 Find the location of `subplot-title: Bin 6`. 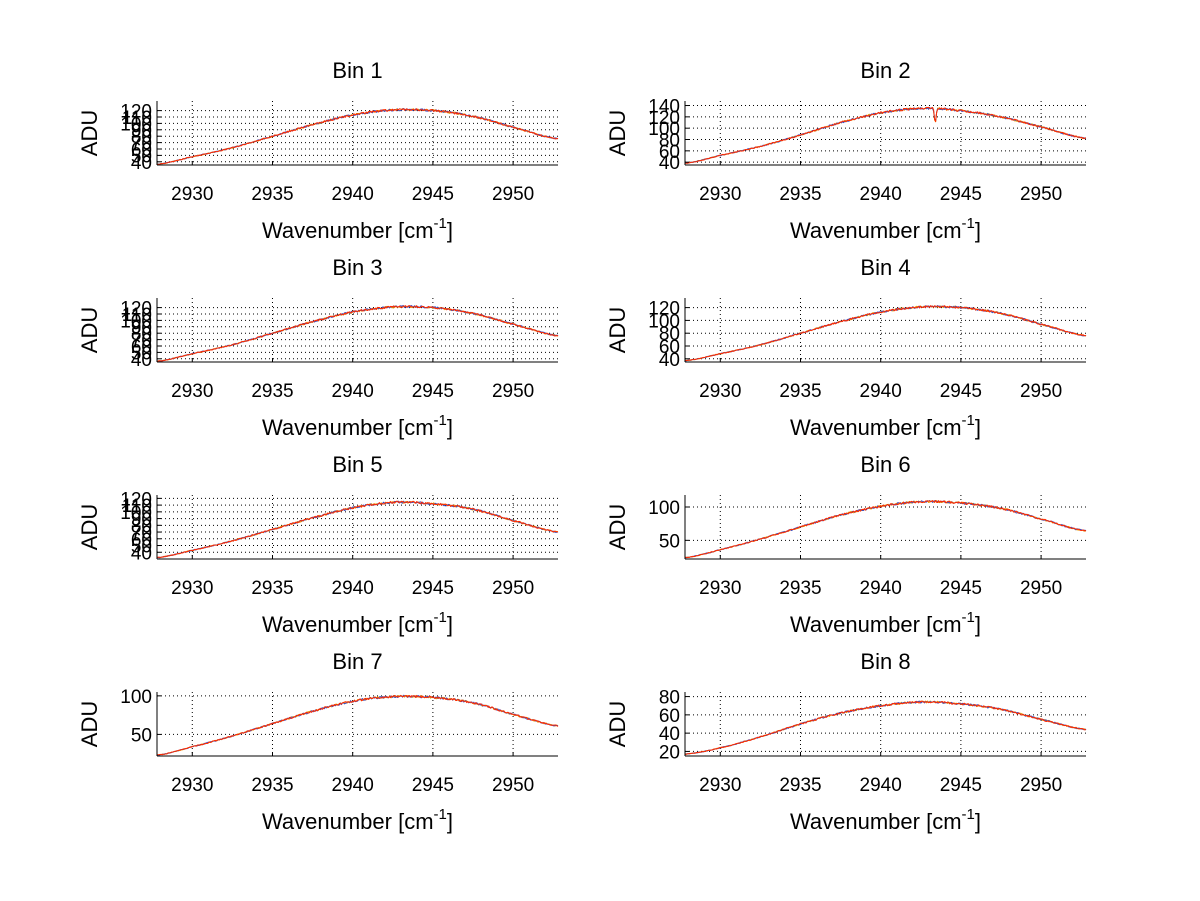

subplot-title: Bin 6 is located at coordinates (885, 464).